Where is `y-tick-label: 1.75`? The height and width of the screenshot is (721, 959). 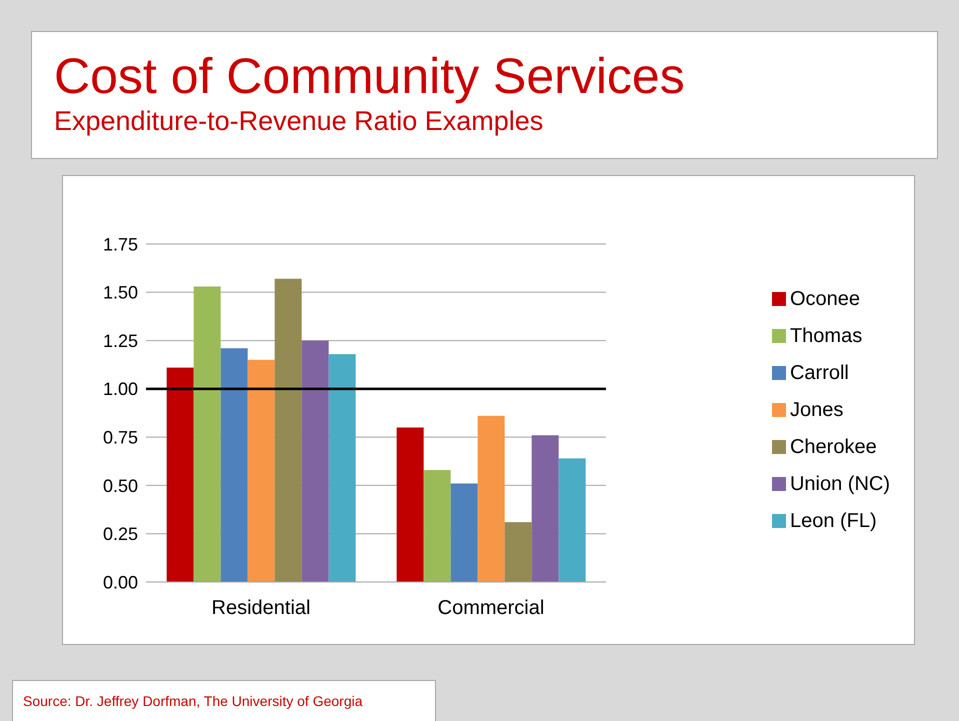 y-tick-label: 1.75 is located at coordinates (120, 244).